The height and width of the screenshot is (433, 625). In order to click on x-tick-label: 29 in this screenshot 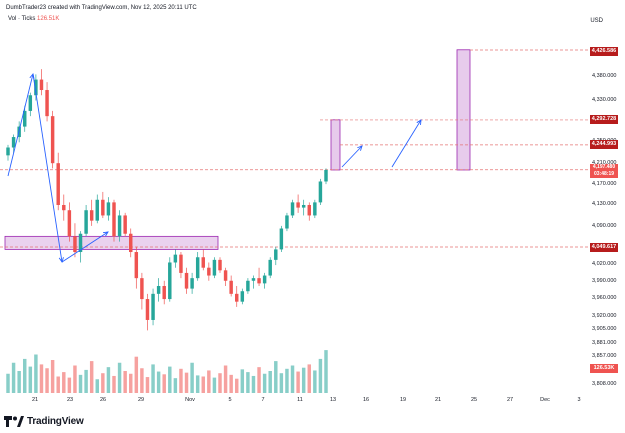, I will do `click(141, 400)`.